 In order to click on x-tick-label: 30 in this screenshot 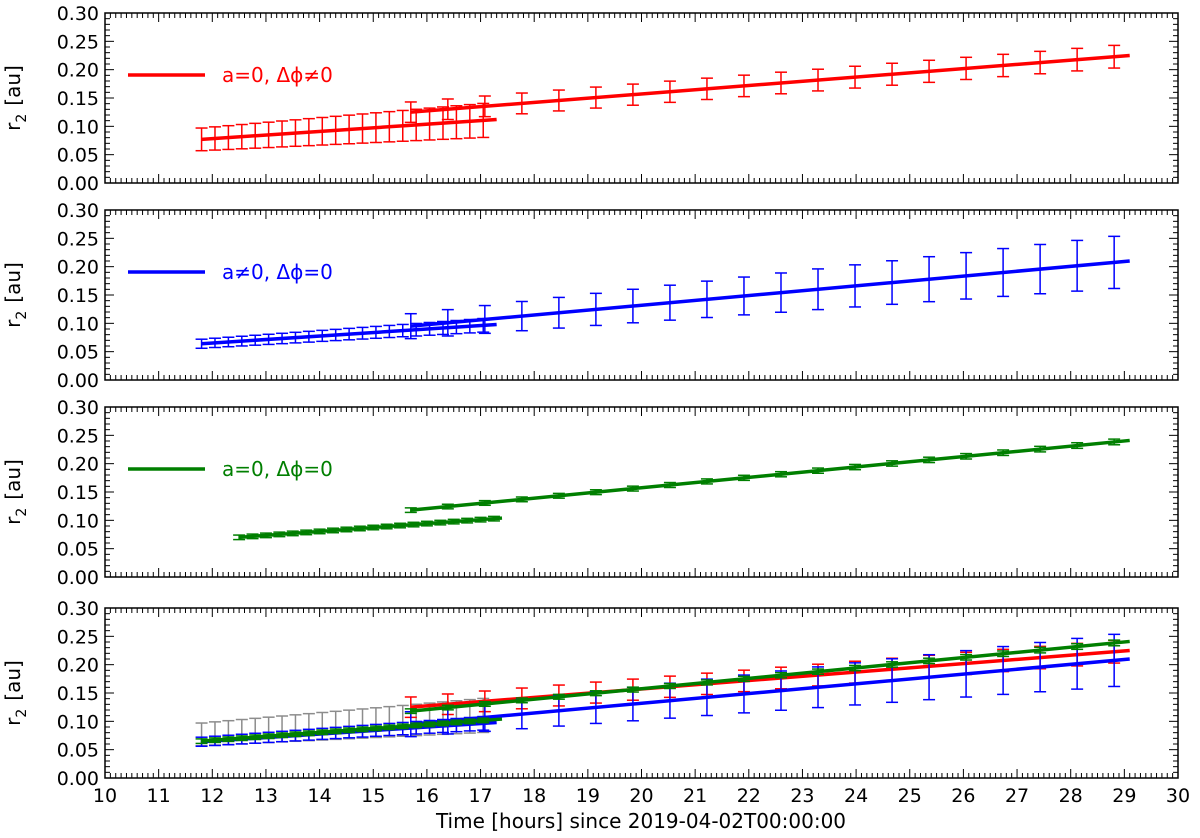, I will do `click(1178, 796)`.